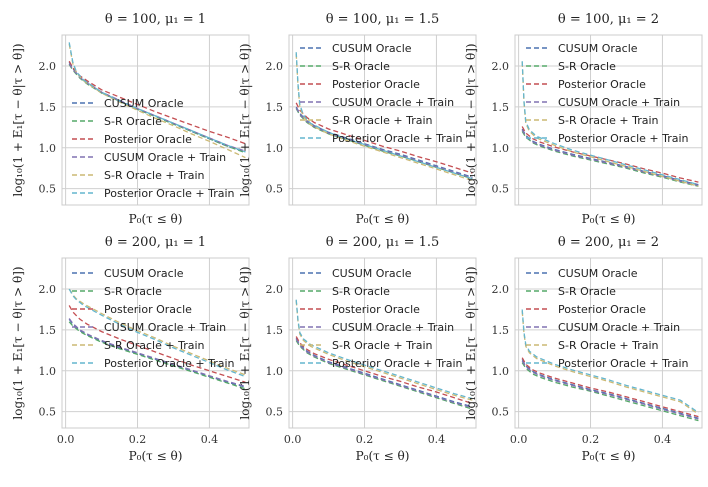  I want to click on chart-title: θ = 100, μ₁ = 2, so click(608, 19).